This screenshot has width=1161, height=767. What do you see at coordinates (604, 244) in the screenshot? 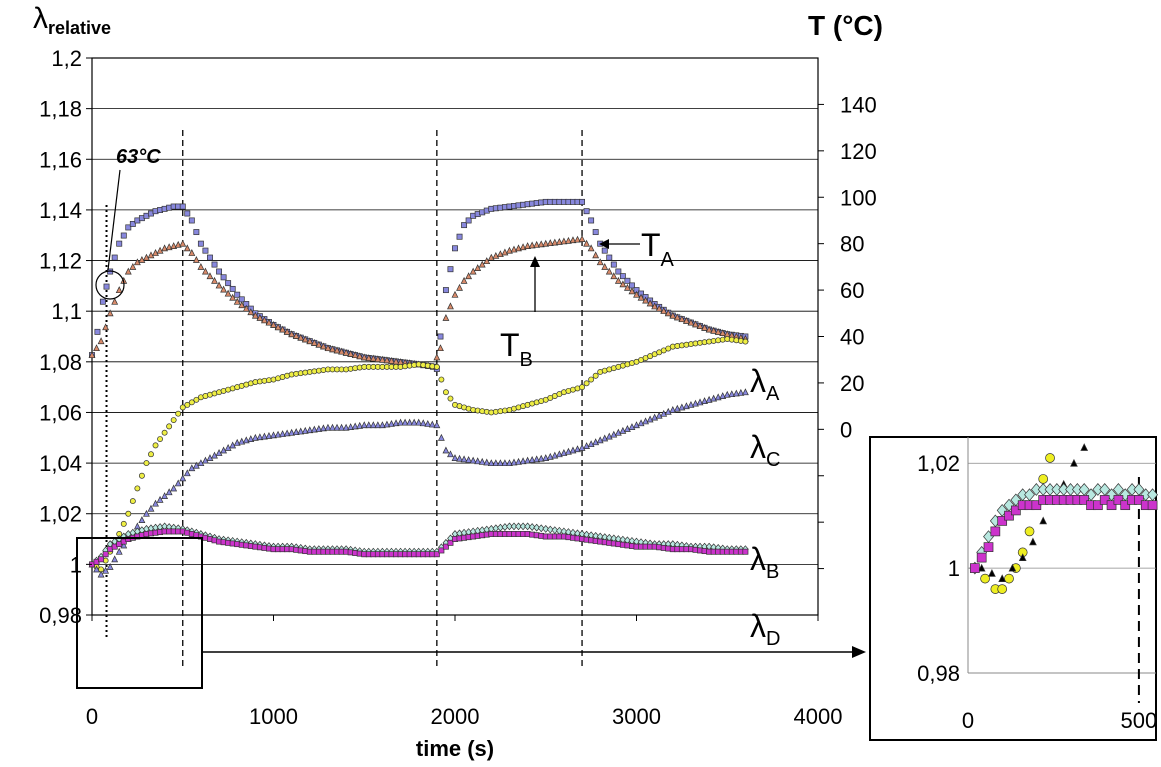
I see `arrow-ta-head` at bounding box center [604, 244].